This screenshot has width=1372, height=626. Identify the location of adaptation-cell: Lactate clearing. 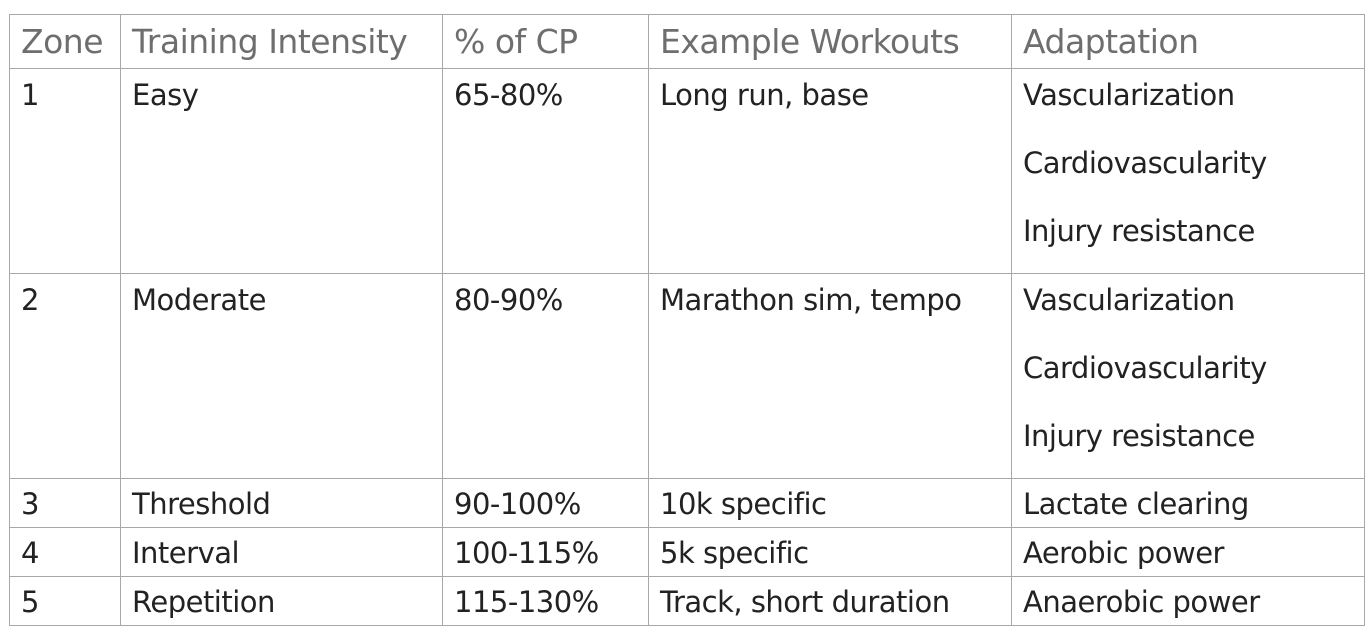
(1188, 503).